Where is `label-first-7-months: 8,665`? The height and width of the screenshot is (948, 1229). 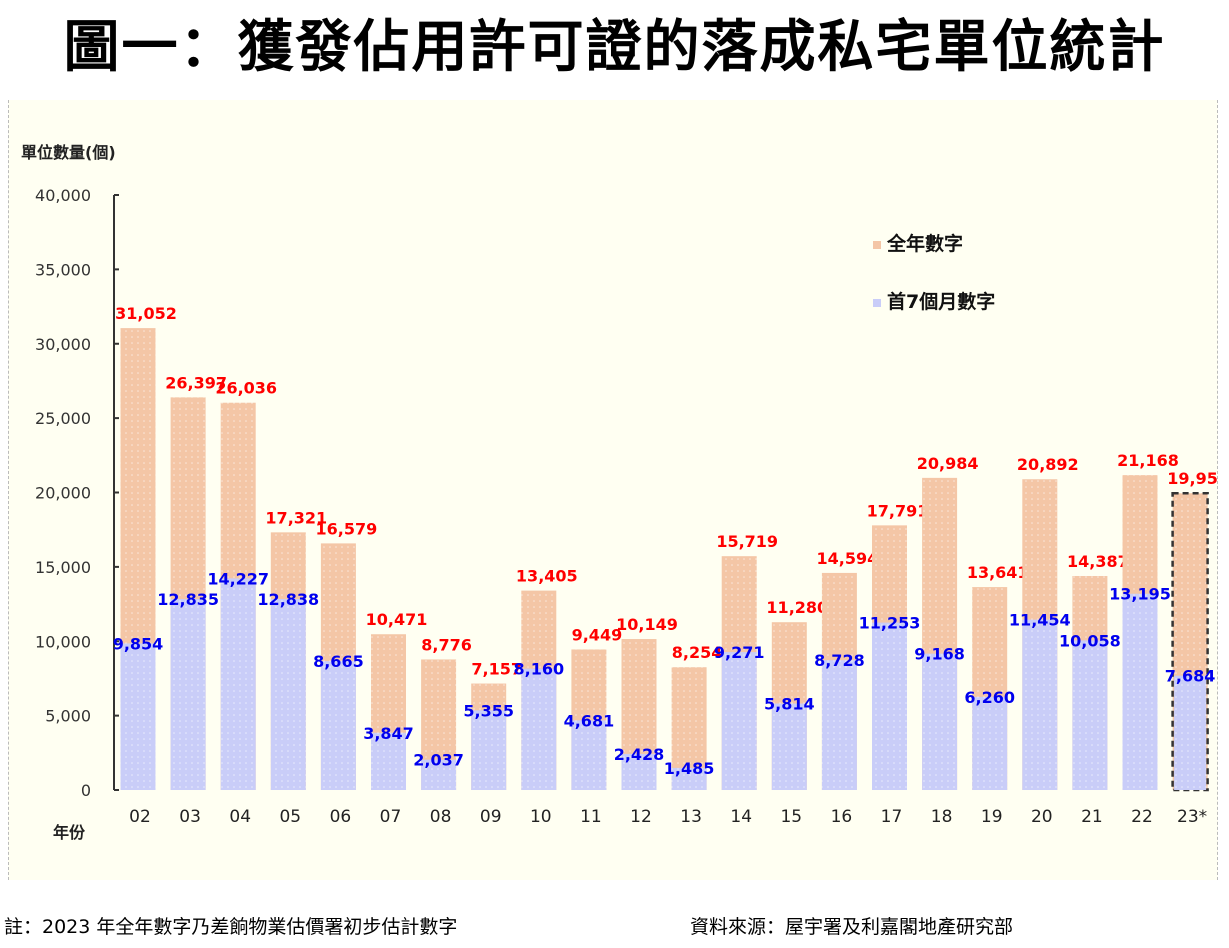
label-first-7-months: 8,665 is located at coordinates (338, 661).